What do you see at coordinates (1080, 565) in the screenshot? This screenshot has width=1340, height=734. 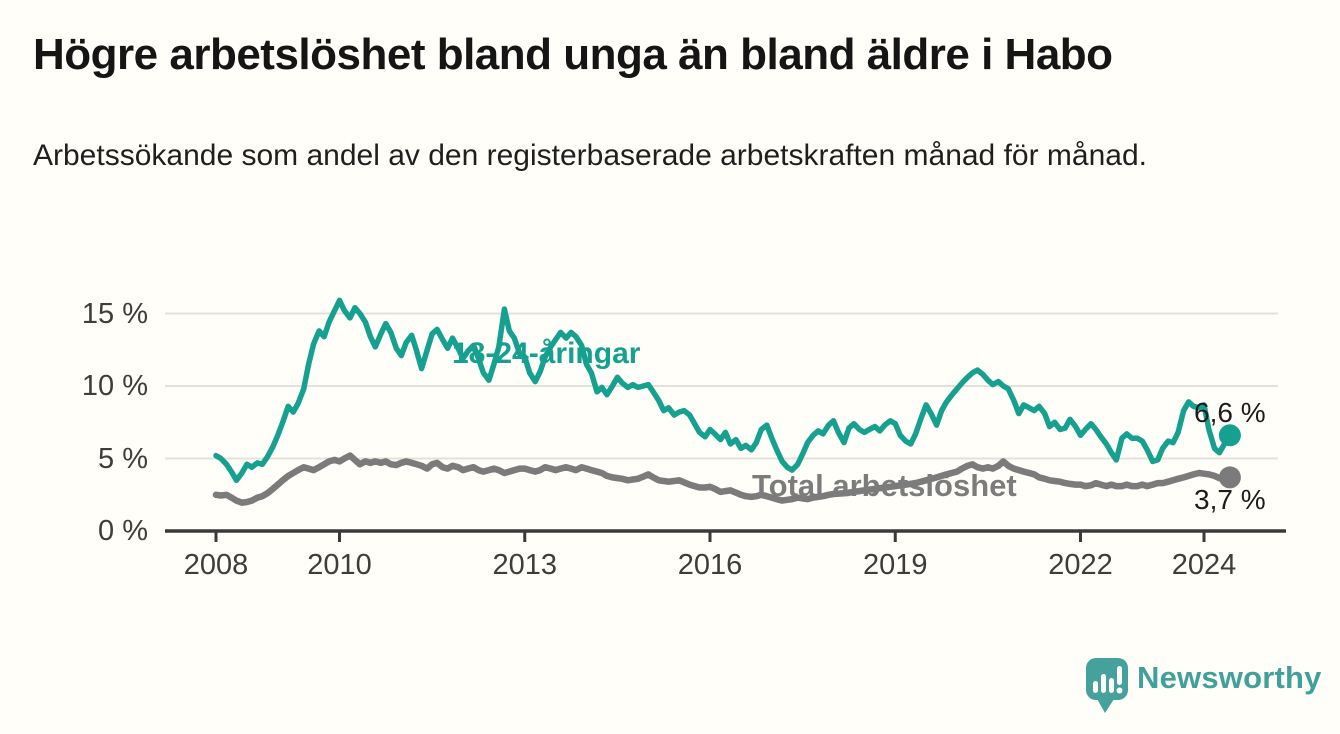 I see `x-axis-label: 2022` at bounding box center [1080, 565].